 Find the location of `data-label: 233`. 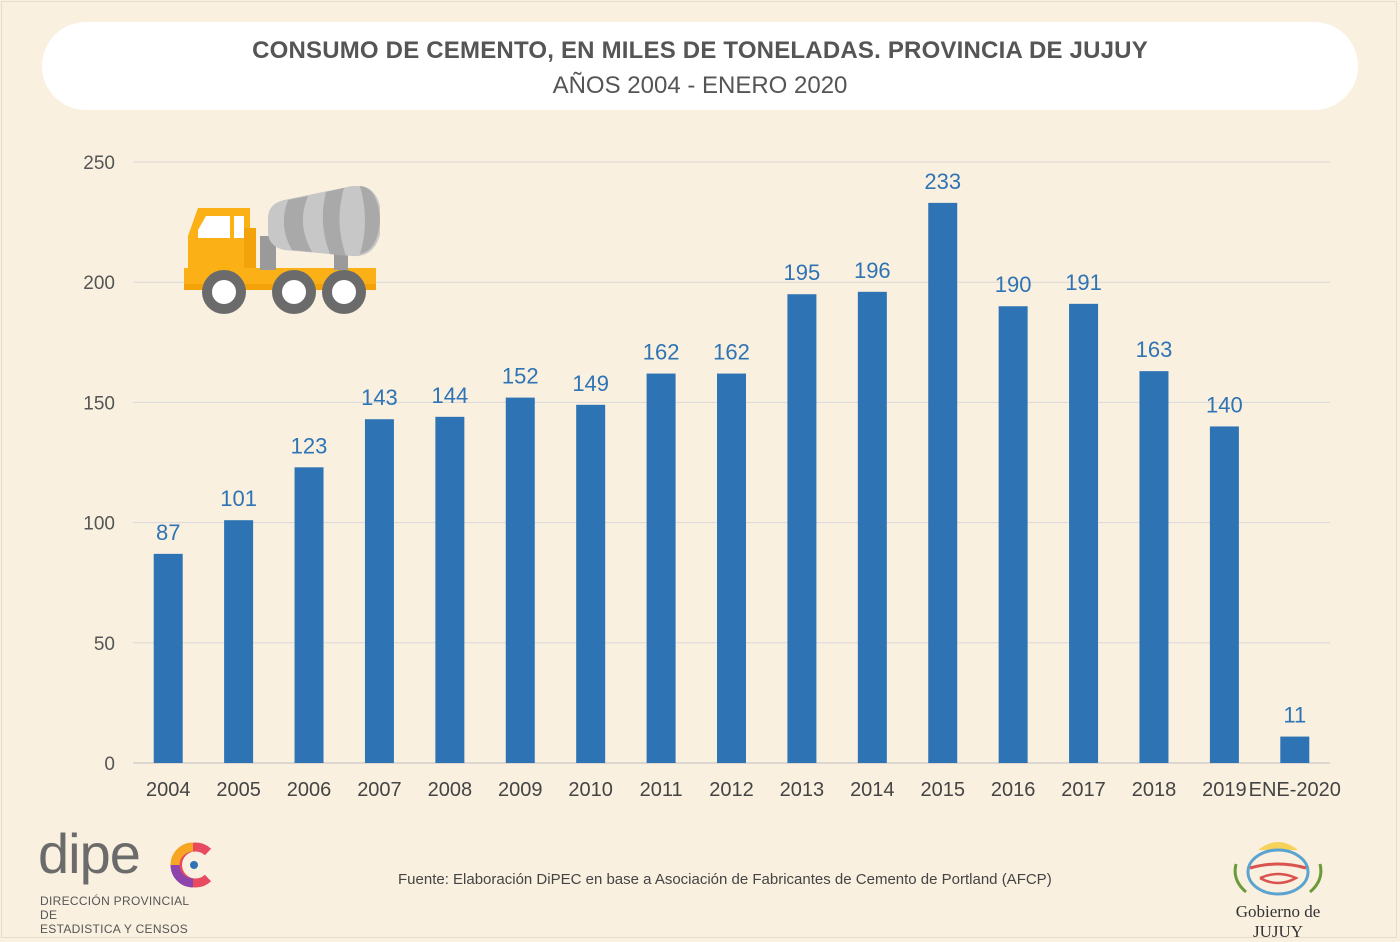

data-label: 233 is located at coordinates (942, 181).